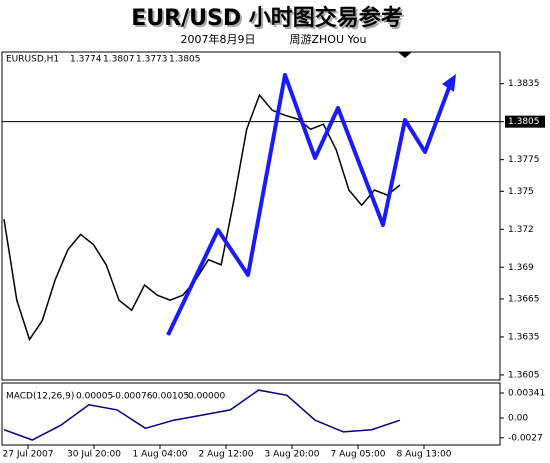 This screenshot has width=550, height=463. I want to click on y-tick-label: -0.0027, so click(525, 438).